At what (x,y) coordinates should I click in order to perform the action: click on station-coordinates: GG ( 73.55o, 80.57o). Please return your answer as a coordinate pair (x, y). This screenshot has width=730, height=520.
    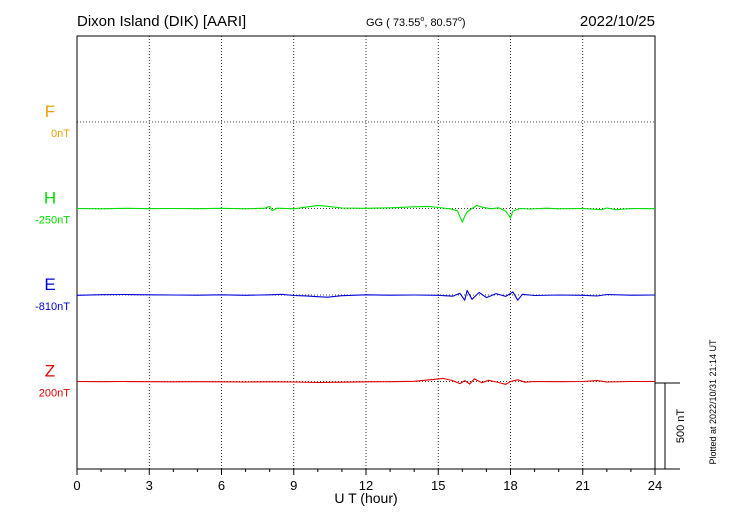
    Looking at the image, I should click on (416, 22).